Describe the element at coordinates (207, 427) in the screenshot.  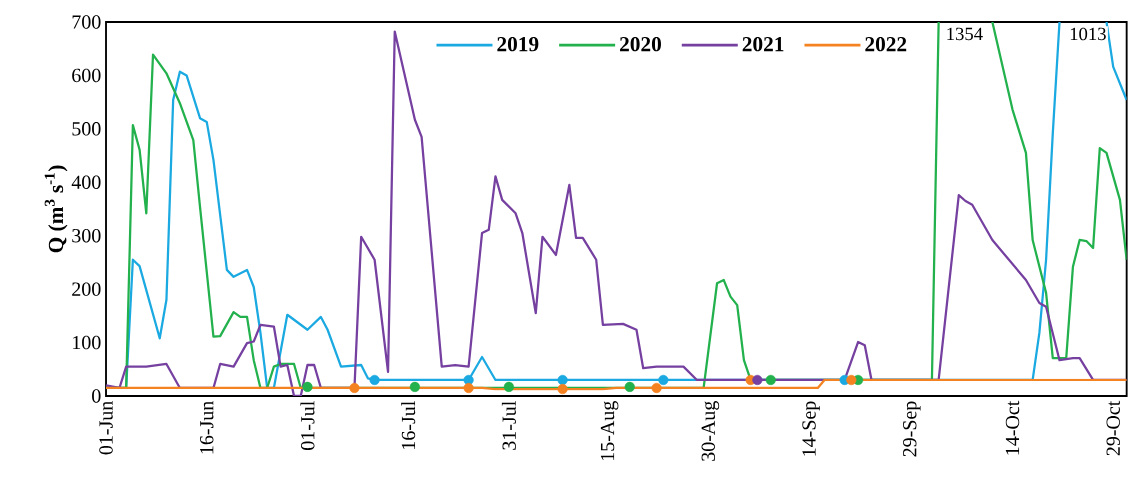
I see `x-tick-label: 16-Jun` at that location.